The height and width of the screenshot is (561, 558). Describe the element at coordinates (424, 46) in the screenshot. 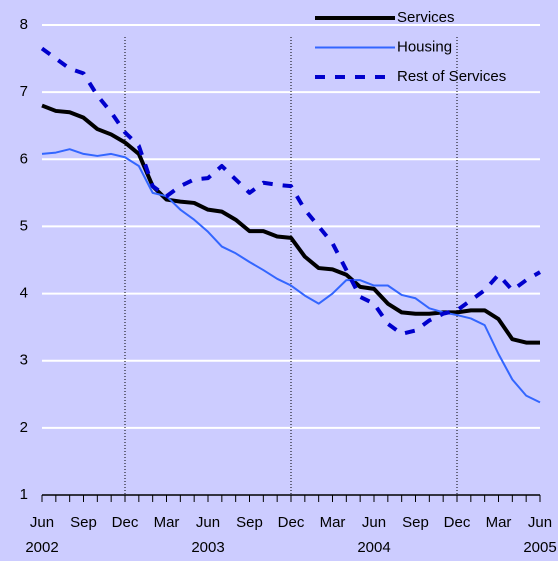

I see `legend-label: Housing` at that location.